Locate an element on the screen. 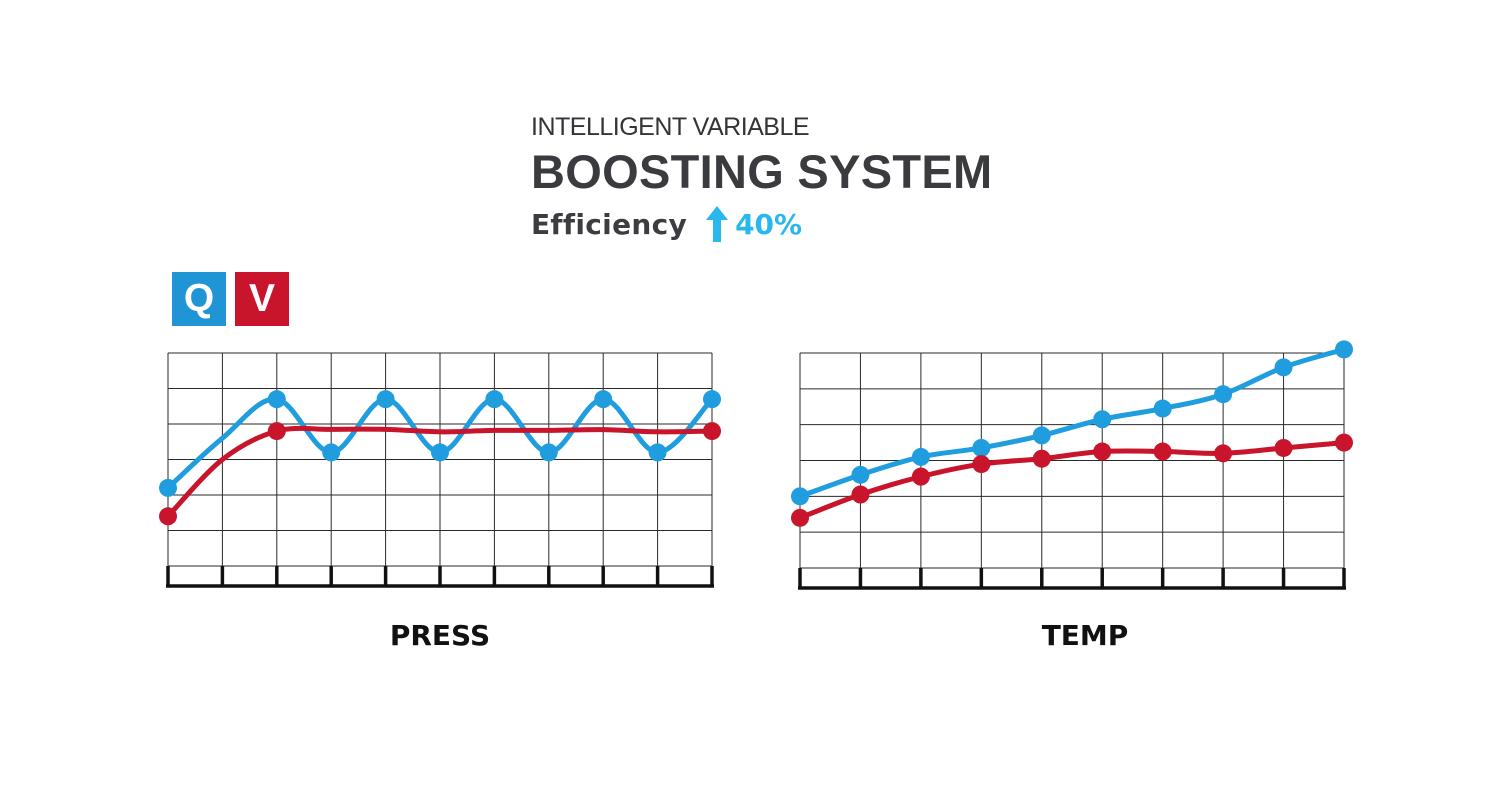 This screenshot has width=1500, height=800. temp-line-q is located at coordinates (1072, 422).